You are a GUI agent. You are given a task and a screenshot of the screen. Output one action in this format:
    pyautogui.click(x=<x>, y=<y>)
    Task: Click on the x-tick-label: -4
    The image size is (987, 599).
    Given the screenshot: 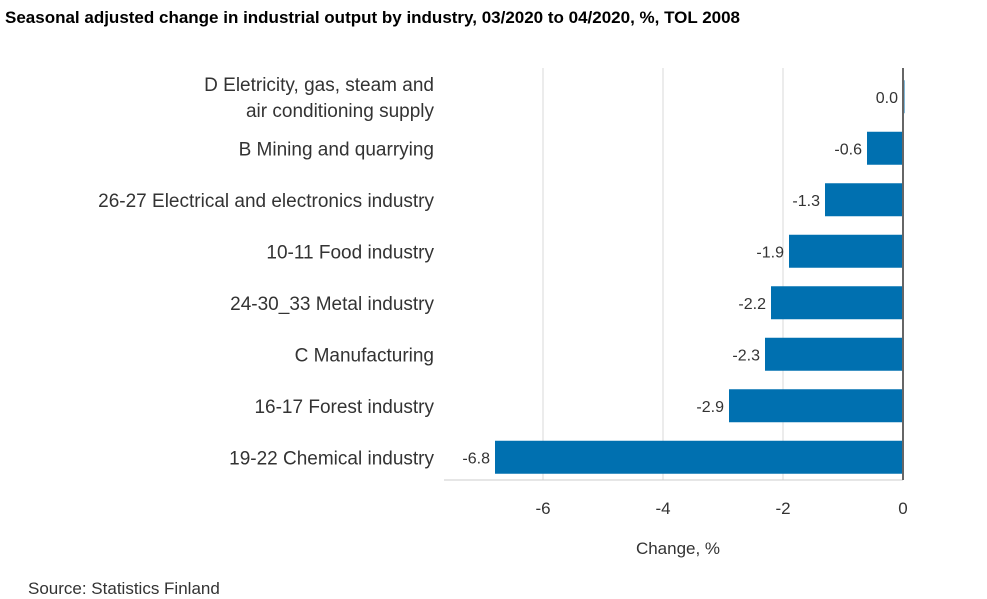 What is the action you would take?
    pyautogui.click(x=662, y=508)
    